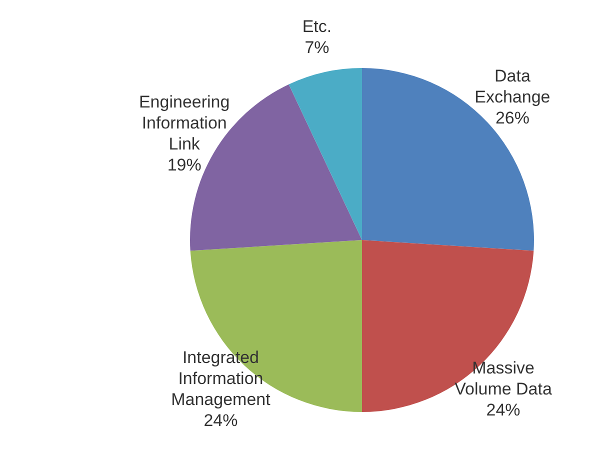  I want to click on slice-label: Data Exchange, so click(512, 87).